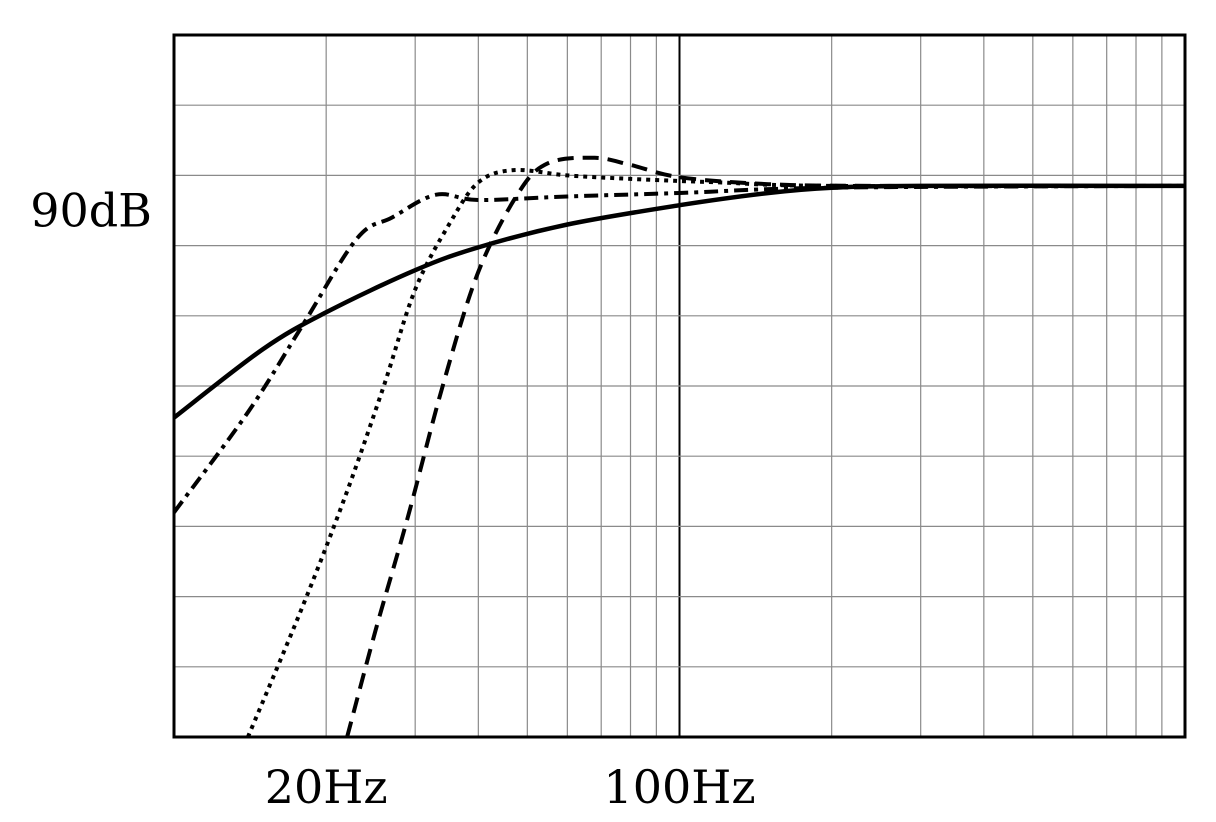  I want to click on y-tick-label: 90dB, so click(91, 211).